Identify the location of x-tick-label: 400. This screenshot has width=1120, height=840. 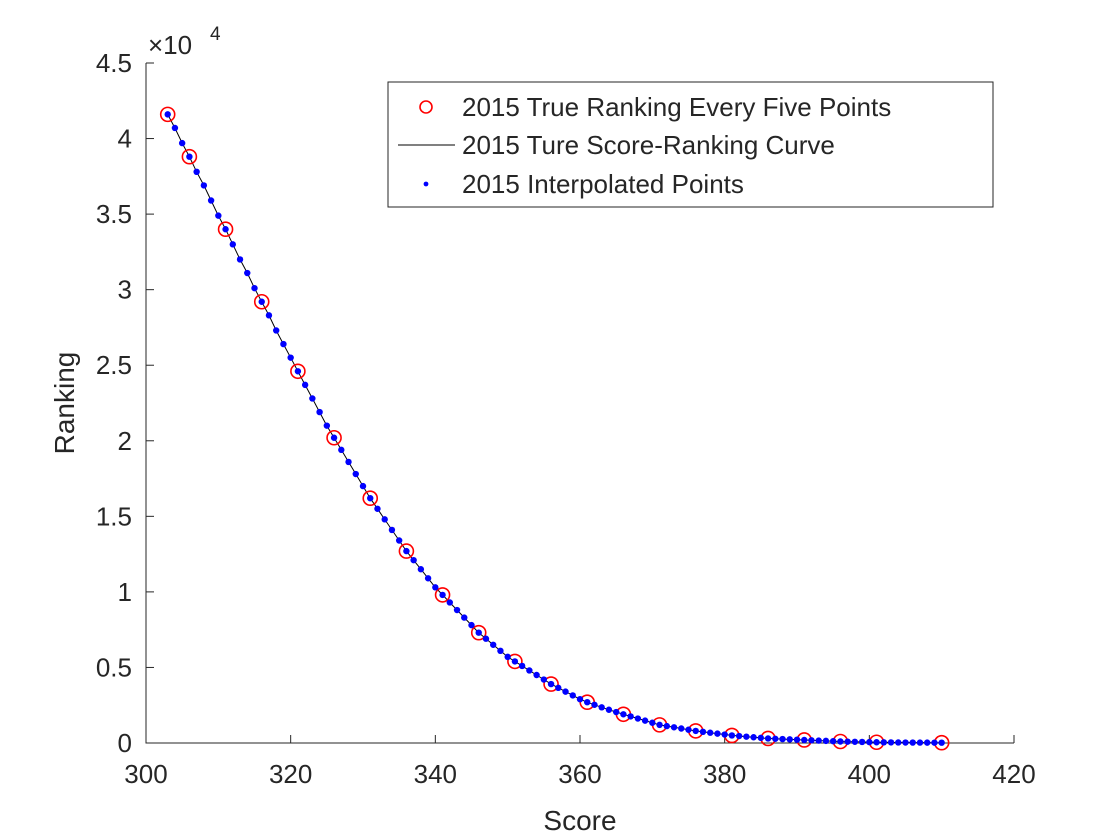
(869, 774).